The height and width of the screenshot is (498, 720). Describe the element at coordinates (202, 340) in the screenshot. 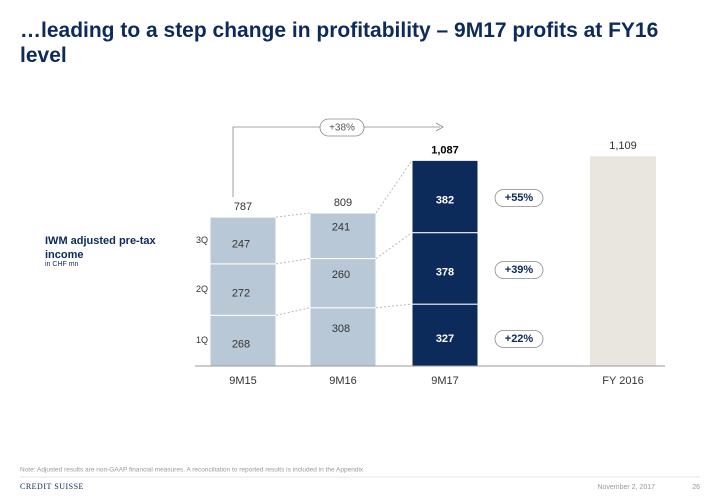

I see `series-label: 1Q` at that location.